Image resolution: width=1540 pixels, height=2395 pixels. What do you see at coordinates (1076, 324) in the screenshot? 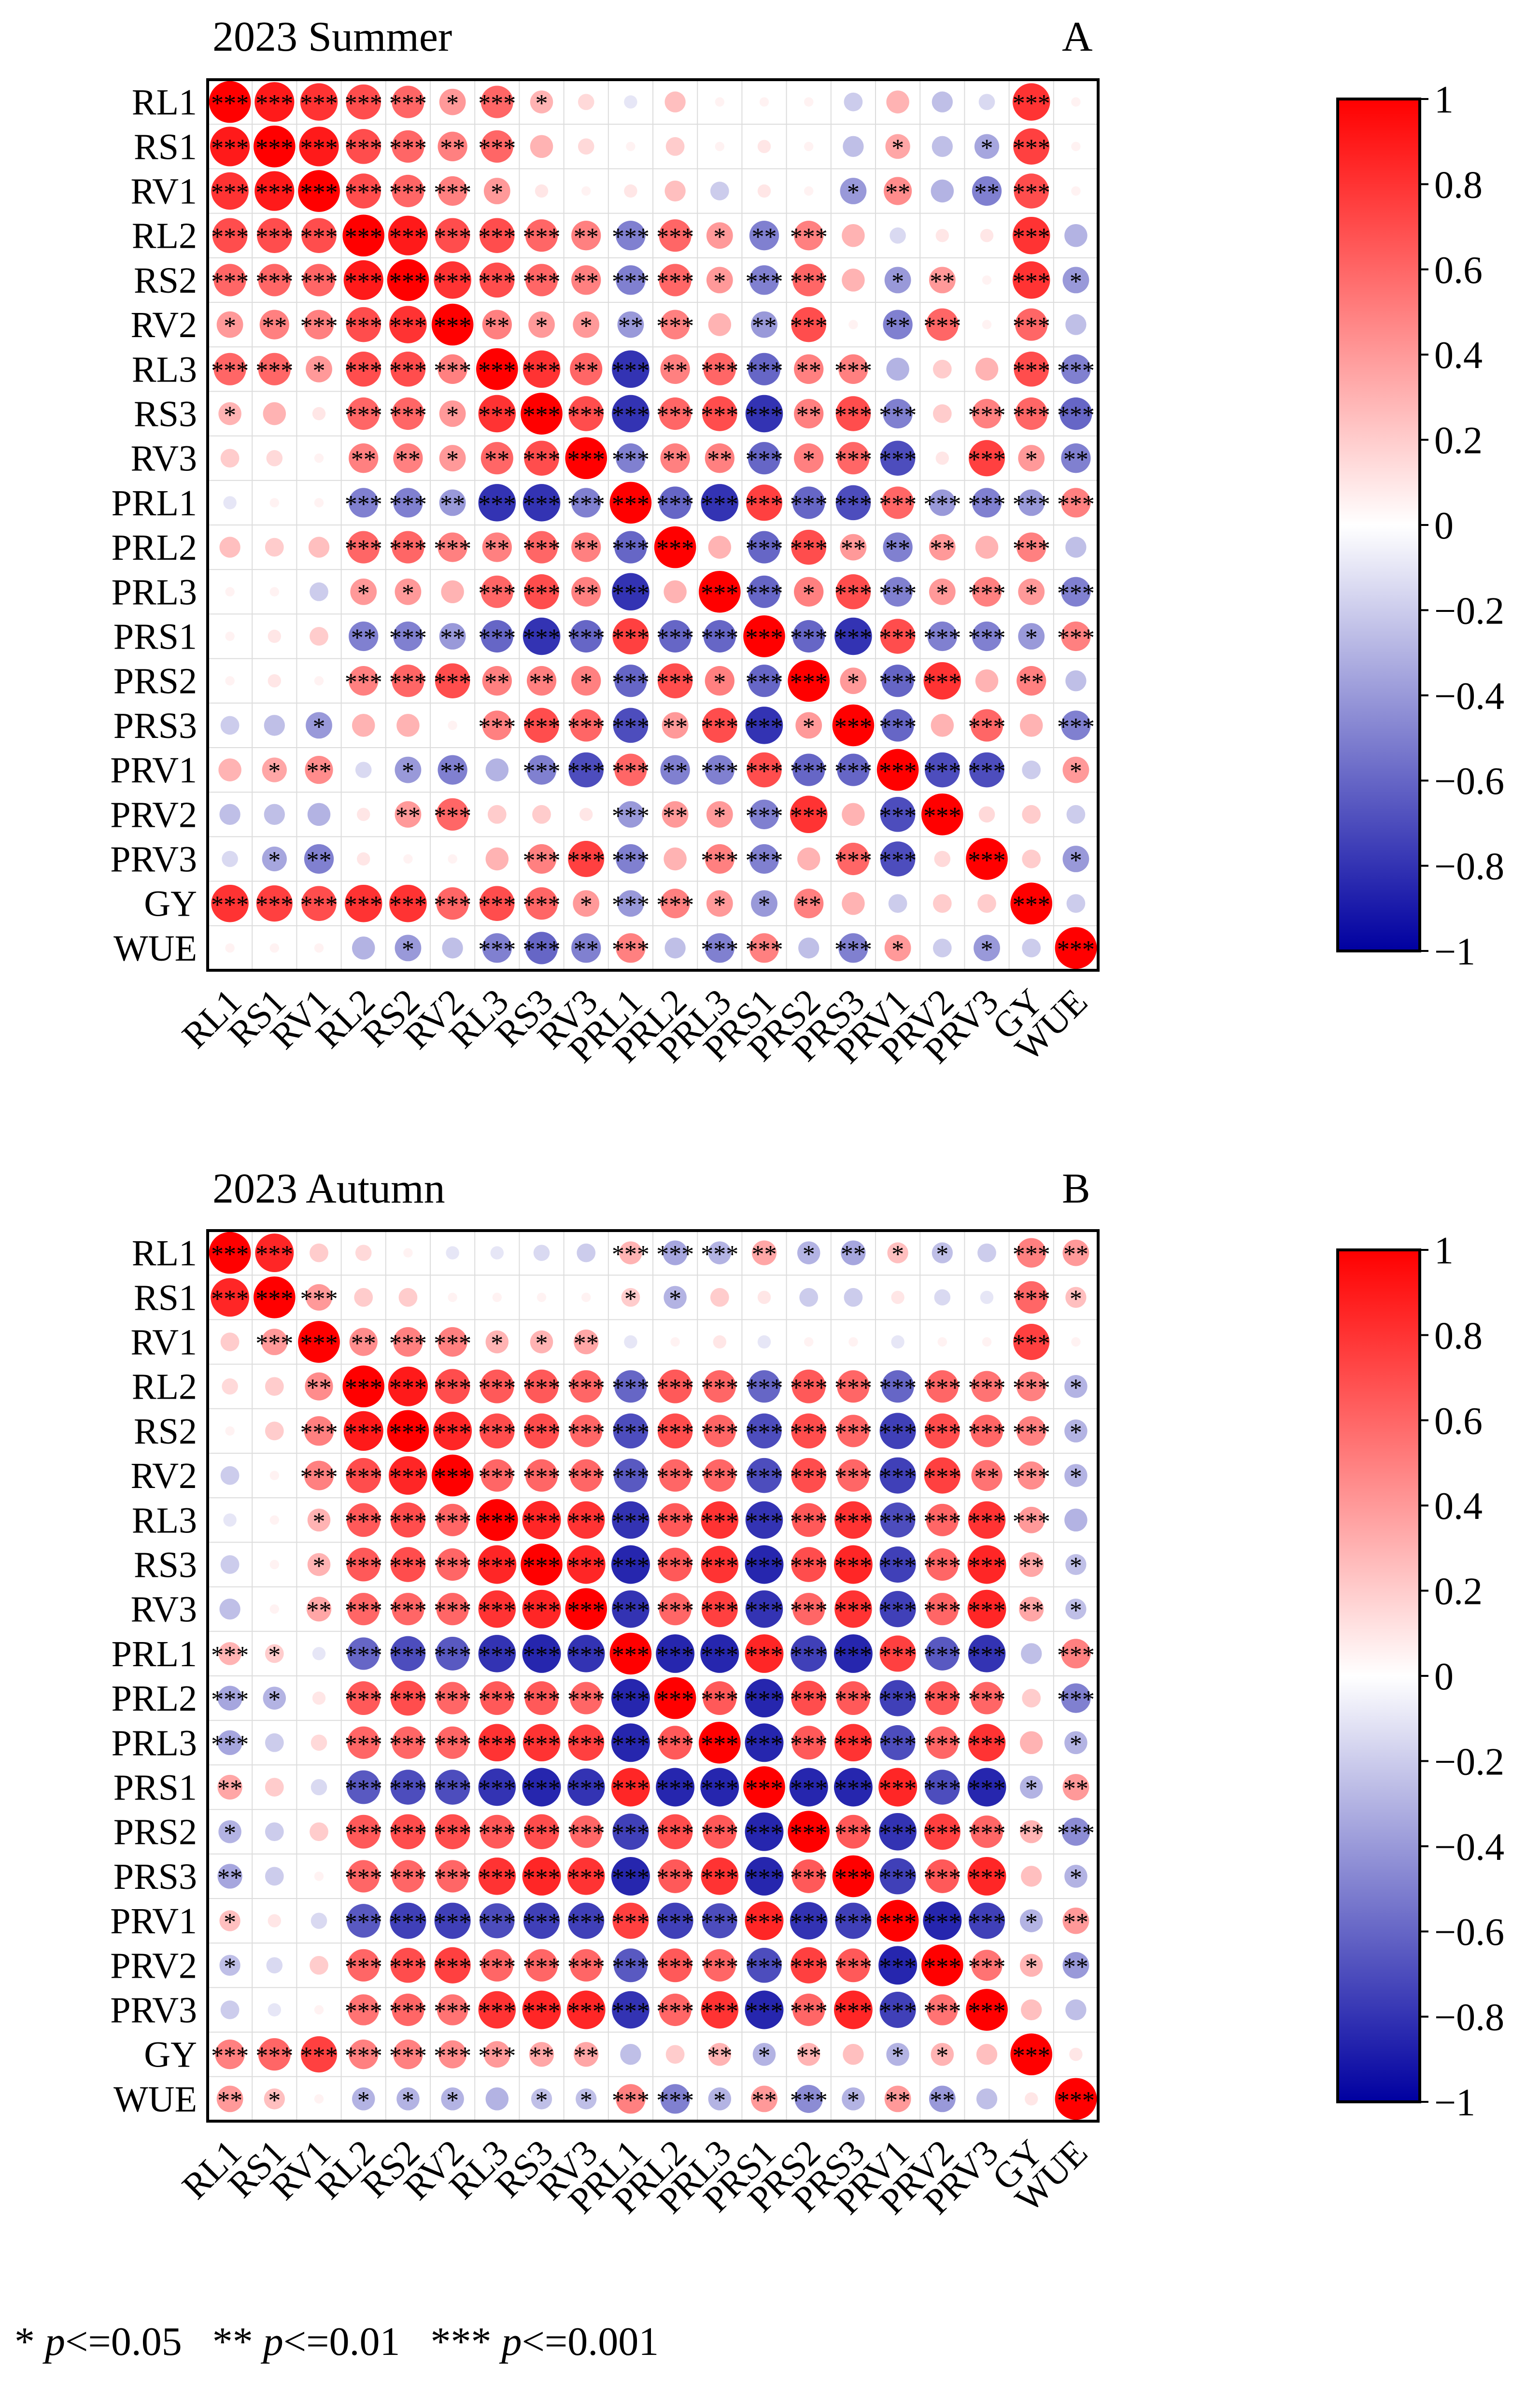
I see `panel-a-cell-RV2-WUE` at bounding box center [1076, 324].